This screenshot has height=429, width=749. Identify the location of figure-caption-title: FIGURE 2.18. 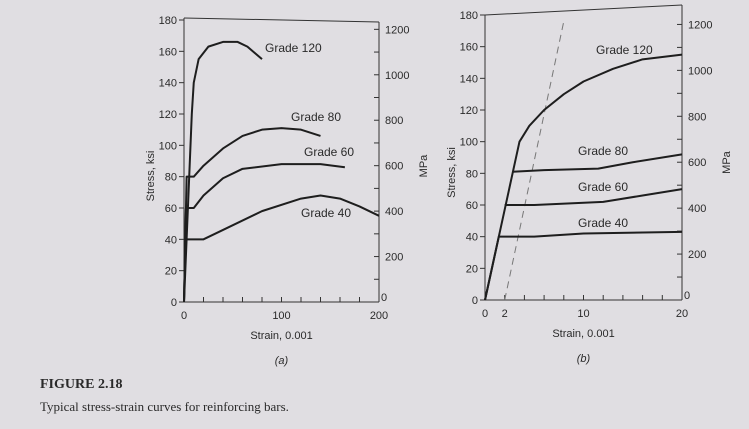
(81, 384).